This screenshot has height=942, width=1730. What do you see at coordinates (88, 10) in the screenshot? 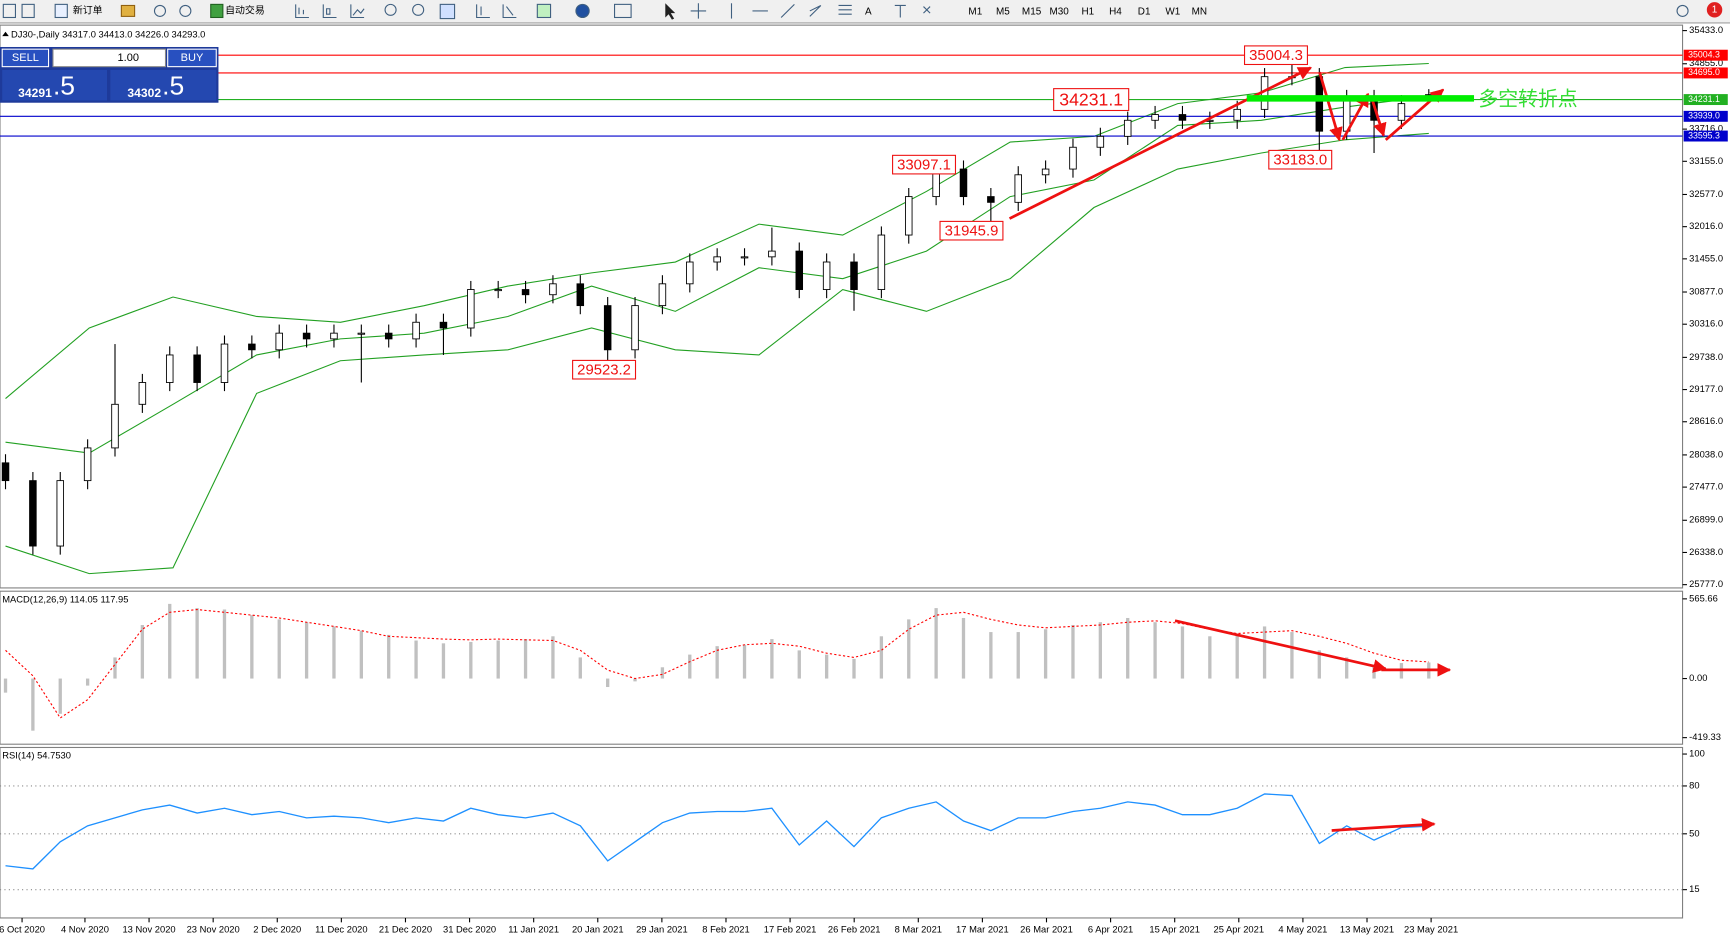
I see `new-order-button: 新订单` at bounding box center [88, 10].